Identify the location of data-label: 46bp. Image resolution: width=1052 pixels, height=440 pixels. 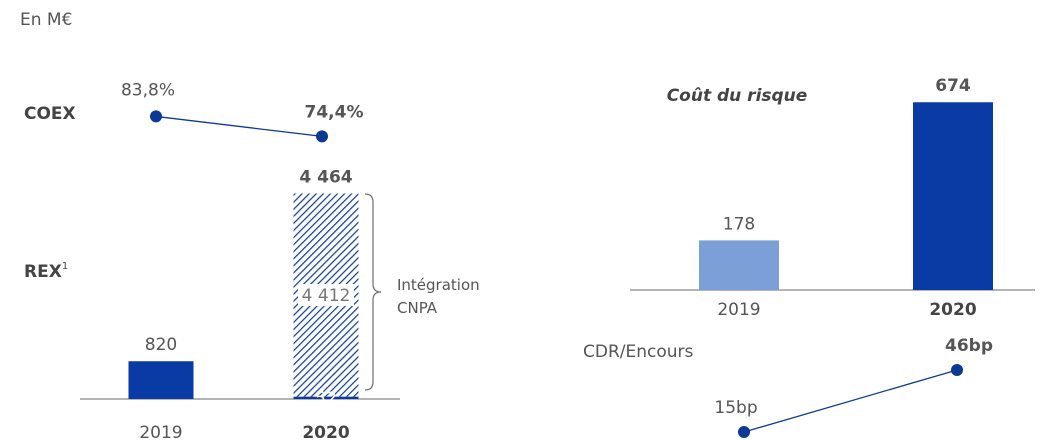
(969, 346).